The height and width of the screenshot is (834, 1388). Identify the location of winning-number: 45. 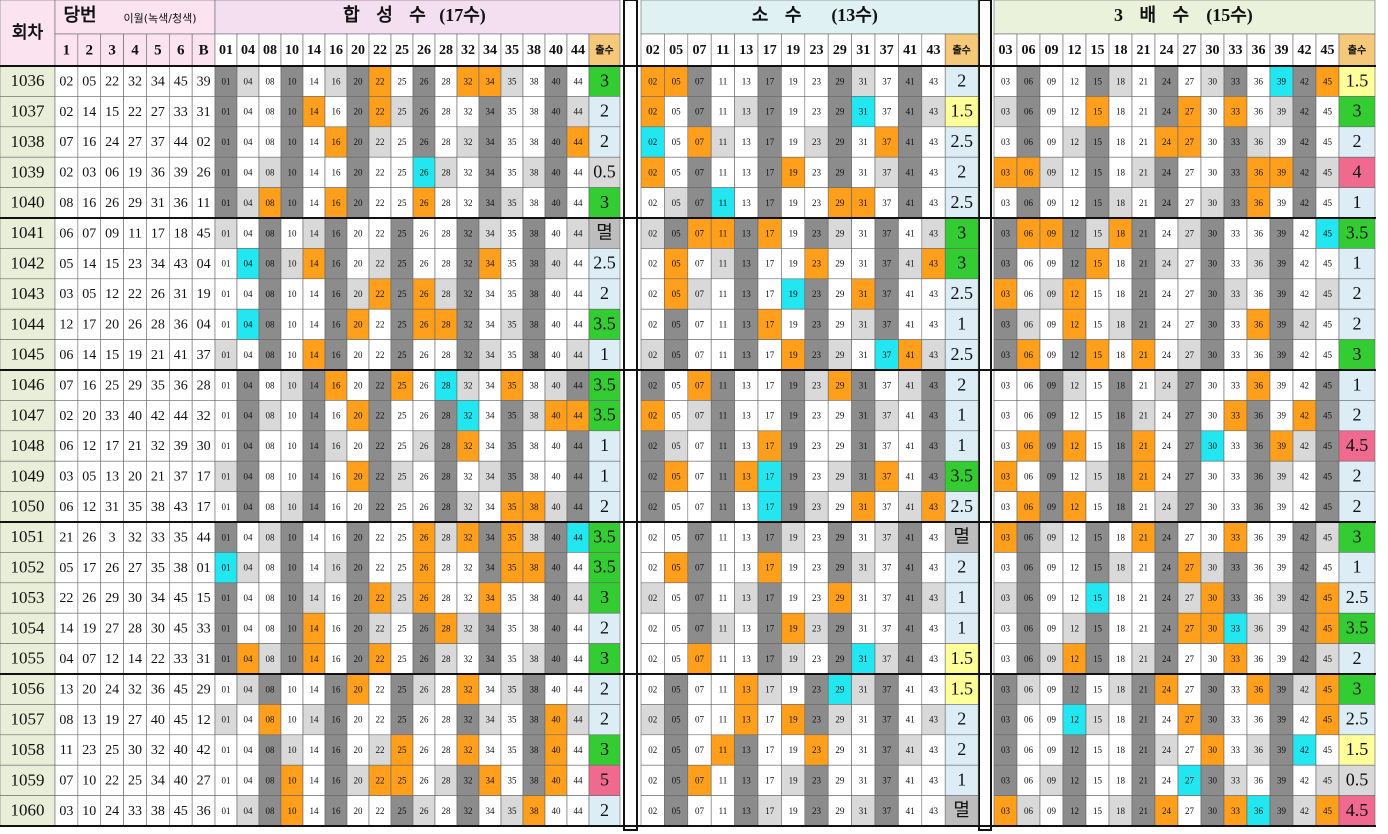
(181, 720).